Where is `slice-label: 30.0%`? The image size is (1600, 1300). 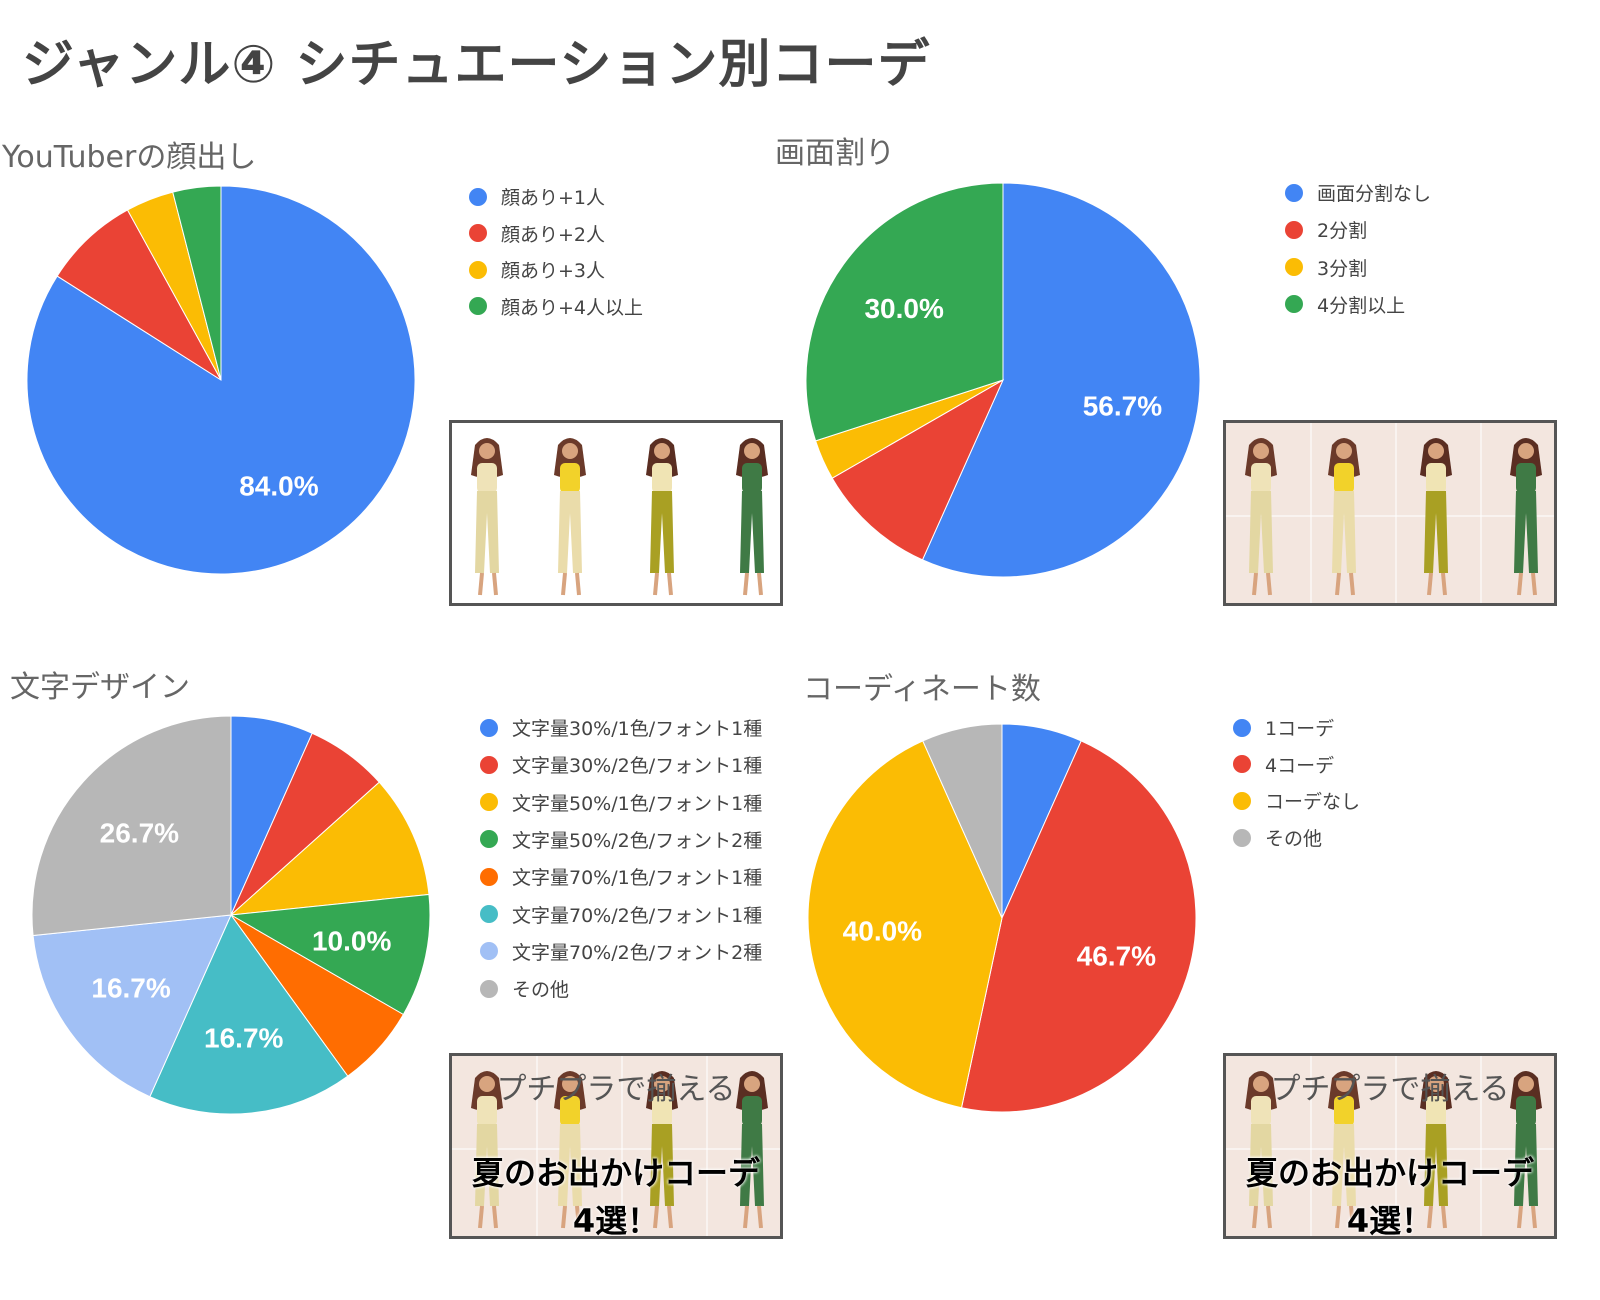 slice-label: 30.0% is located at coordinates (903, 308).